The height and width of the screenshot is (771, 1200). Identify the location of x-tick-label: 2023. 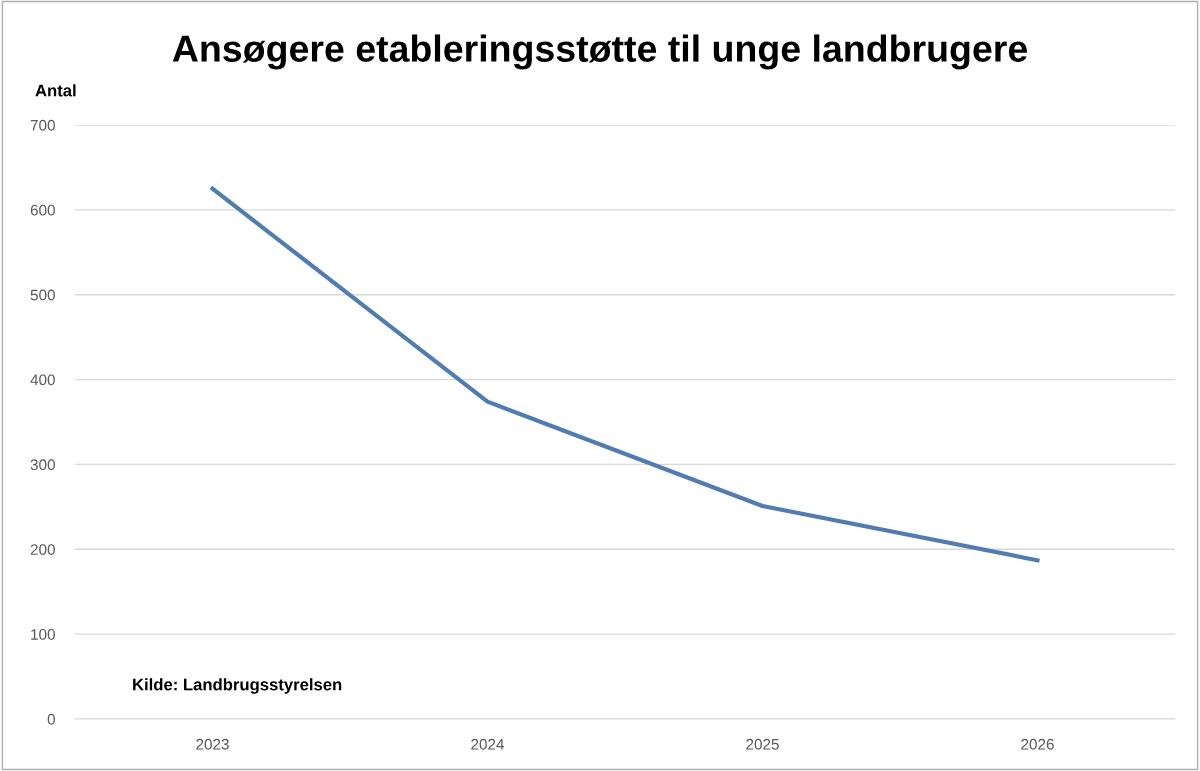
(212, 744).